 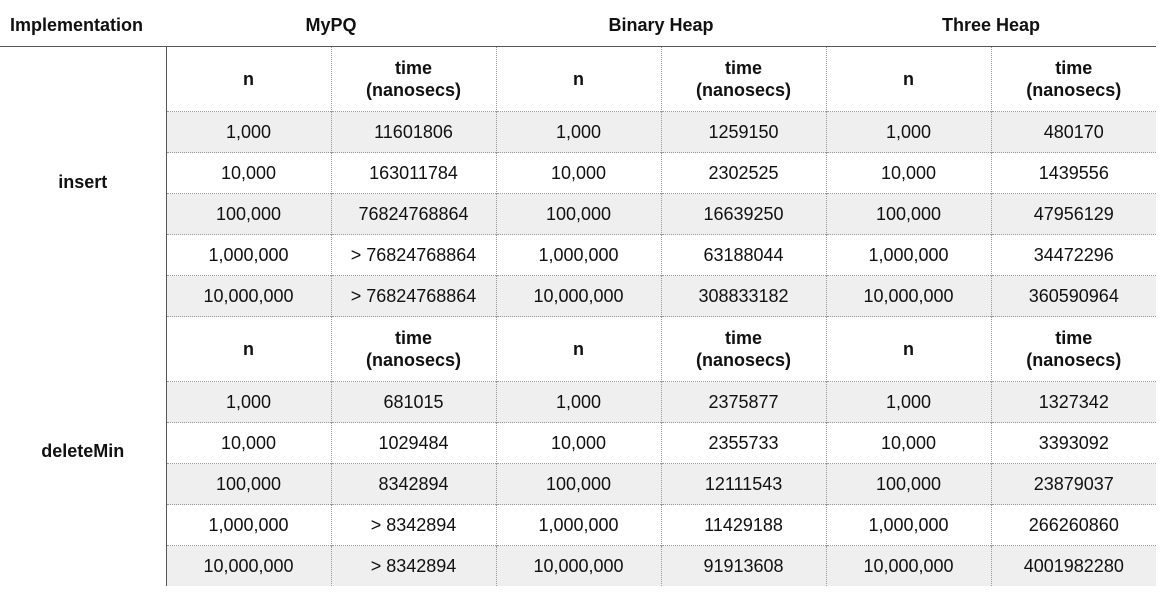 I want to click on operation-label-deletemin: deleteMin, so click(x=83, y=451).